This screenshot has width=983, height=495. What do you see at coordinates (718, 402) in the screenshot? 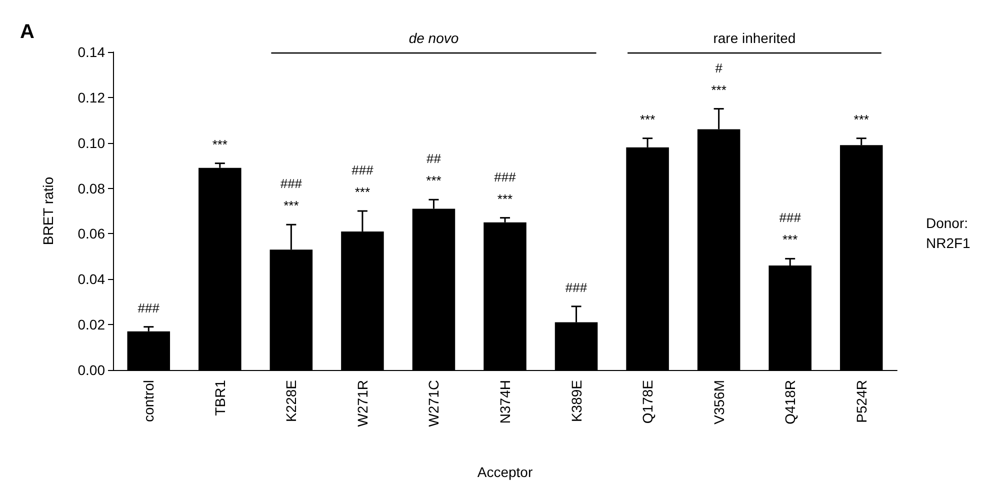
I see `x-tick-label: V356M` at bounding box center [718, 402].